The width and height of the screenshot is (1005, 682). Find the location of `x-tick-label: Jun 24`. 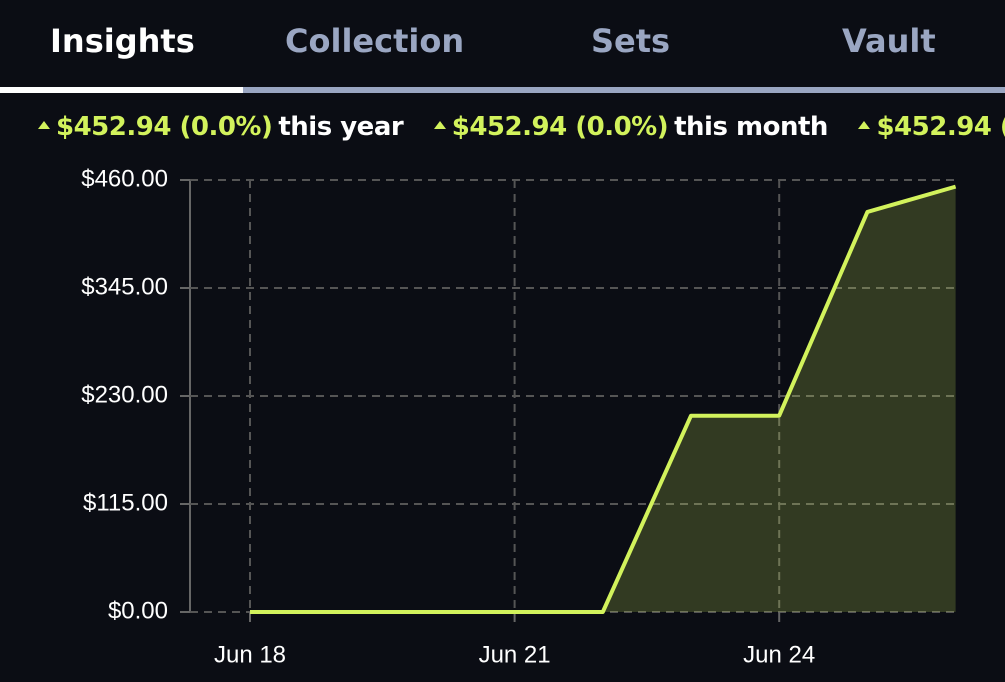

x-tick-label: Jun 24 is located at coordinates (779, 654).